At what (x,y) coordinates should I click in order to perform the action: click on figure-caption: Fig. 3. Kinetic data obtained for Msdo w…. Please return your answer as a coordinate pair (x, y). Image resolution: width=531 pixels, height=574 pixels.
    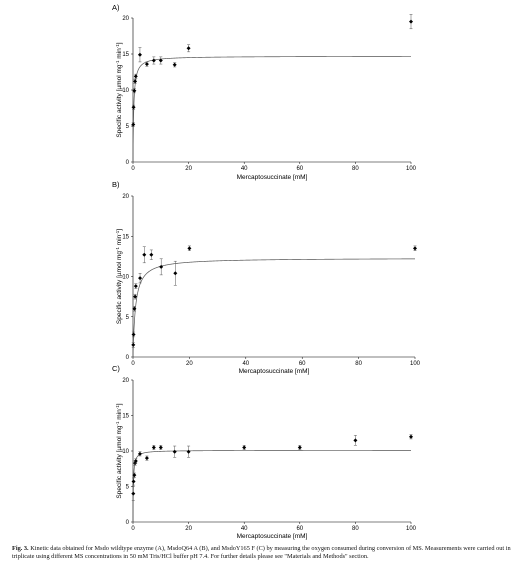
    Looking at the image, I should click on (264, 553).